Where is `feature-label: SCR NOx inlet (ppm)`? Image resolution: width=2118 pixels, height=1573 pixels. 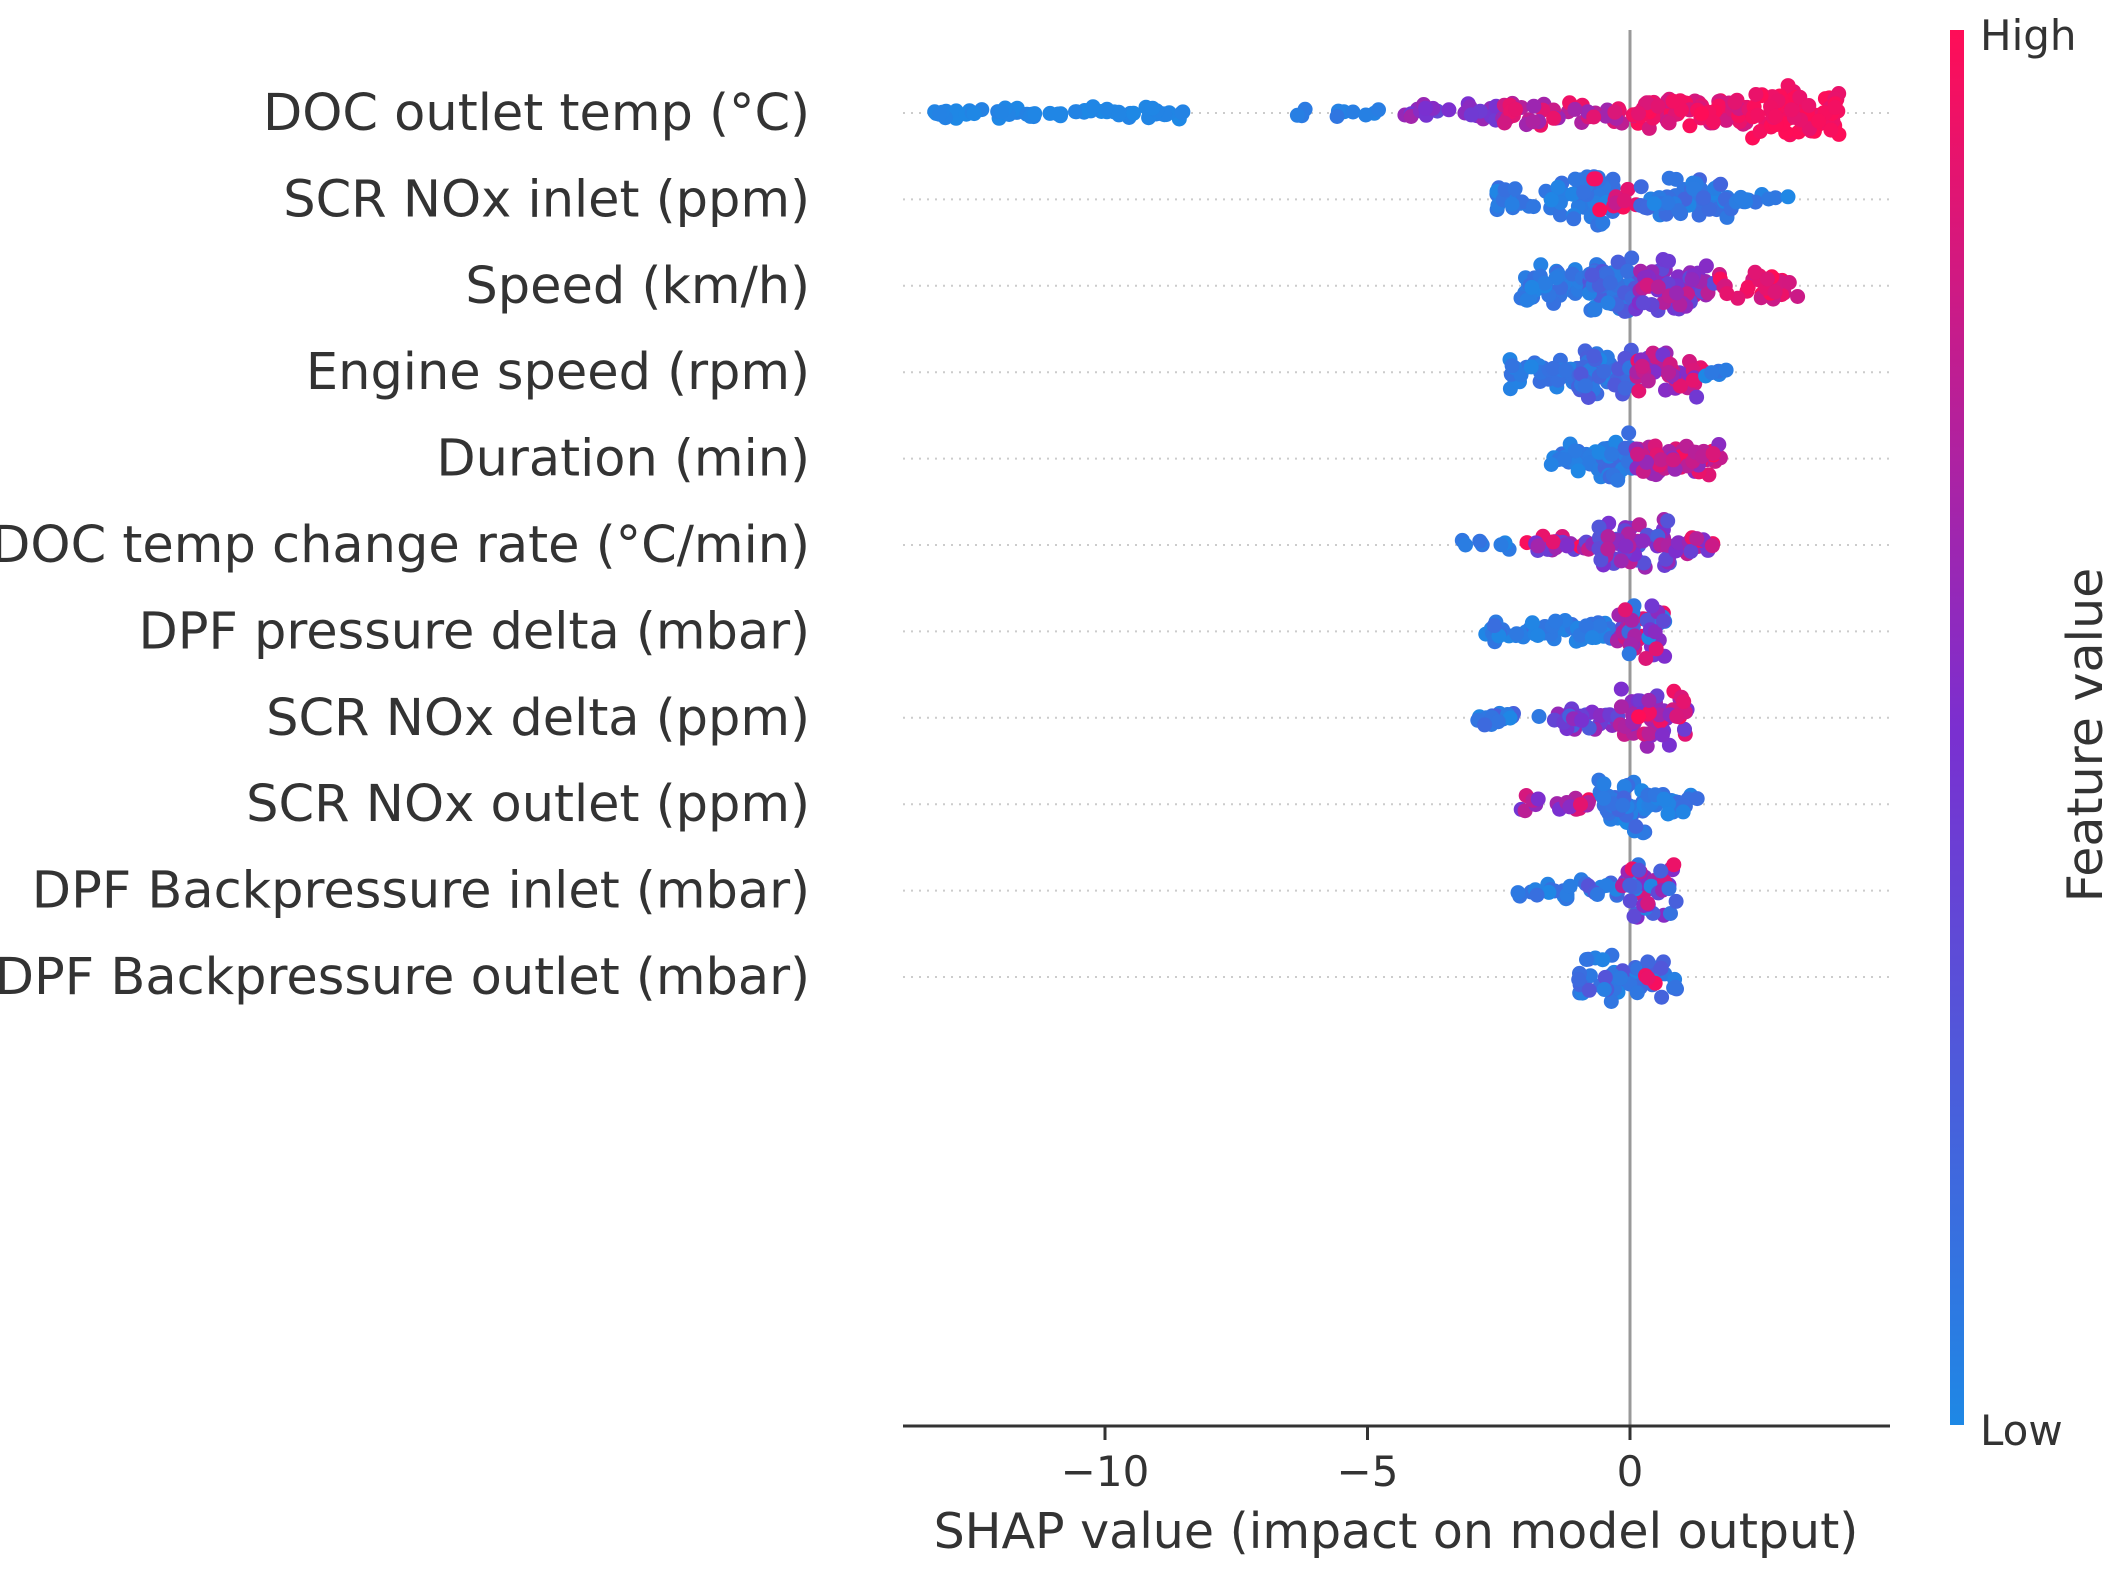 feature-label: SCR NOx inlet (ppm) is located at coordinates (546, 199).